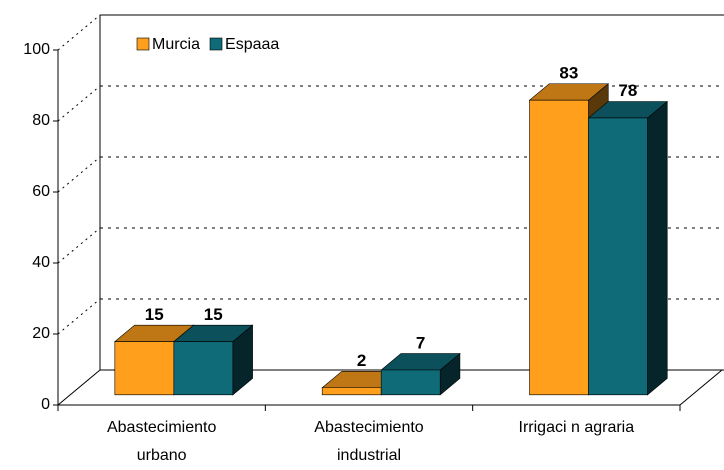 Image resolution: width=724 pixels, height=470 pixels. I want to click on y-tick-label: 40, so click(41, 262).